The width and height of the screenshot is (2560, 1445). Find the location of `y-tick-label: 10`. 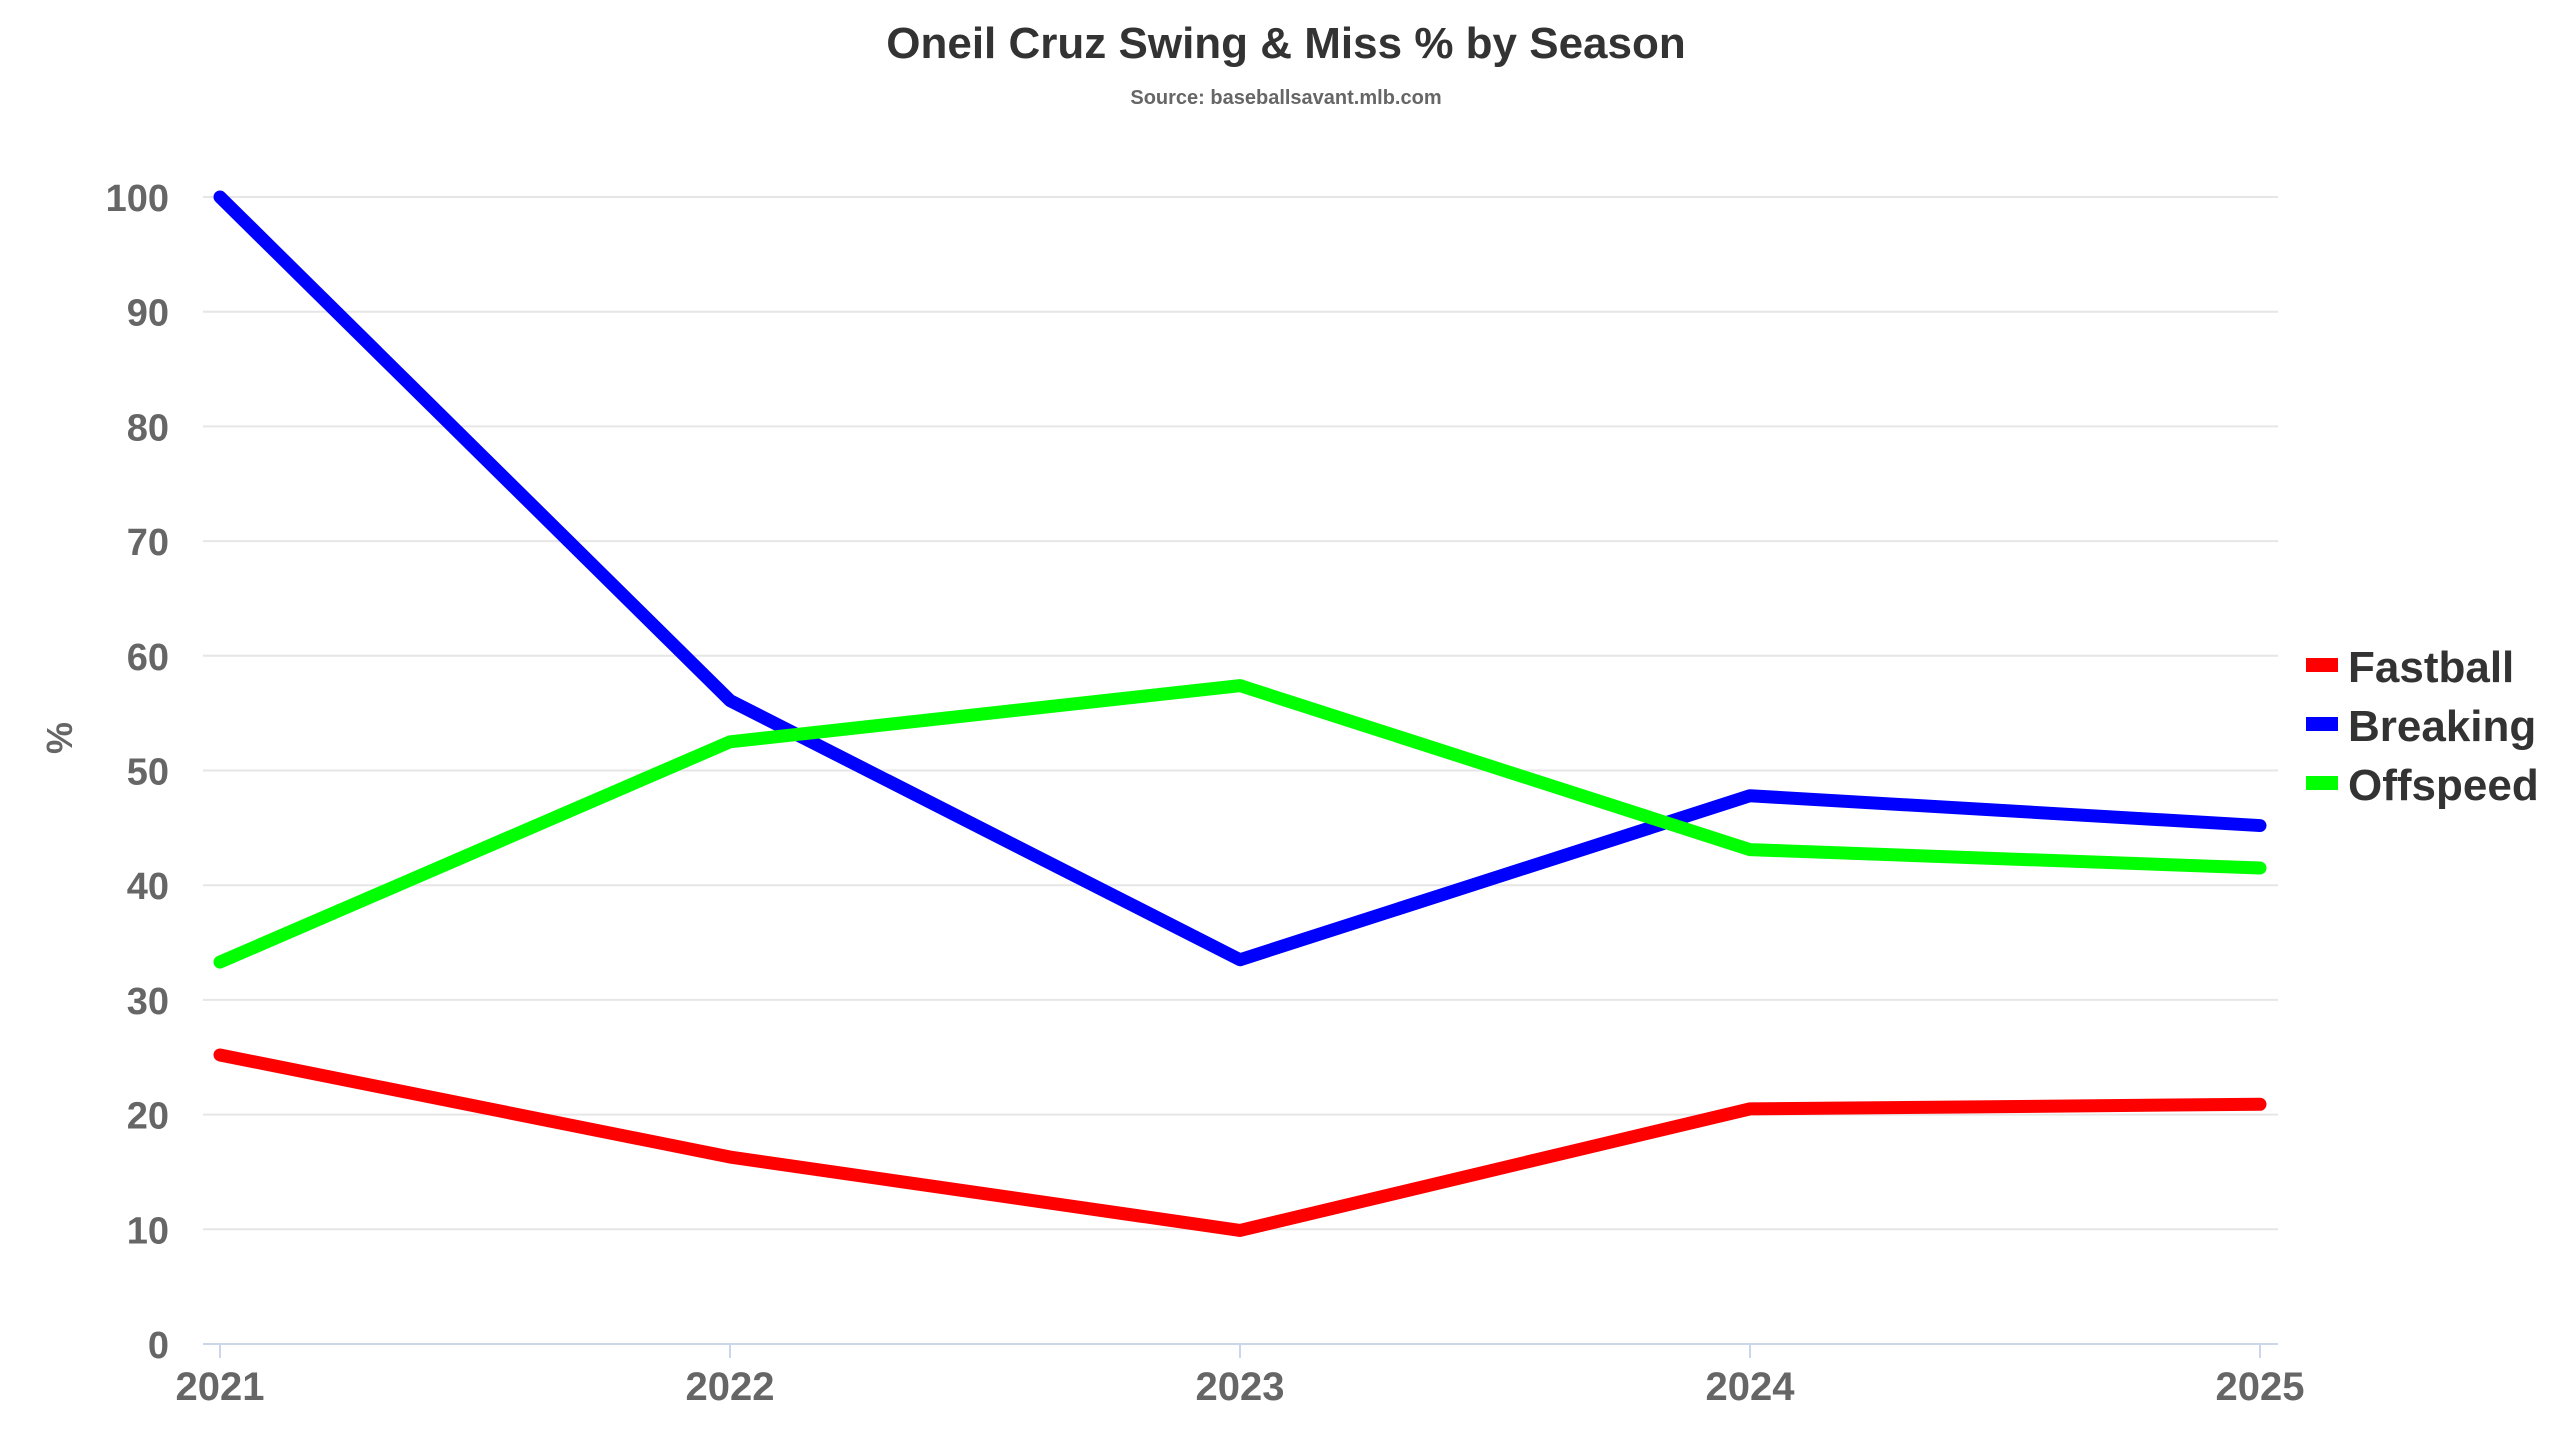

y-tick-label: 10 is located at coordinates (148, 1231).